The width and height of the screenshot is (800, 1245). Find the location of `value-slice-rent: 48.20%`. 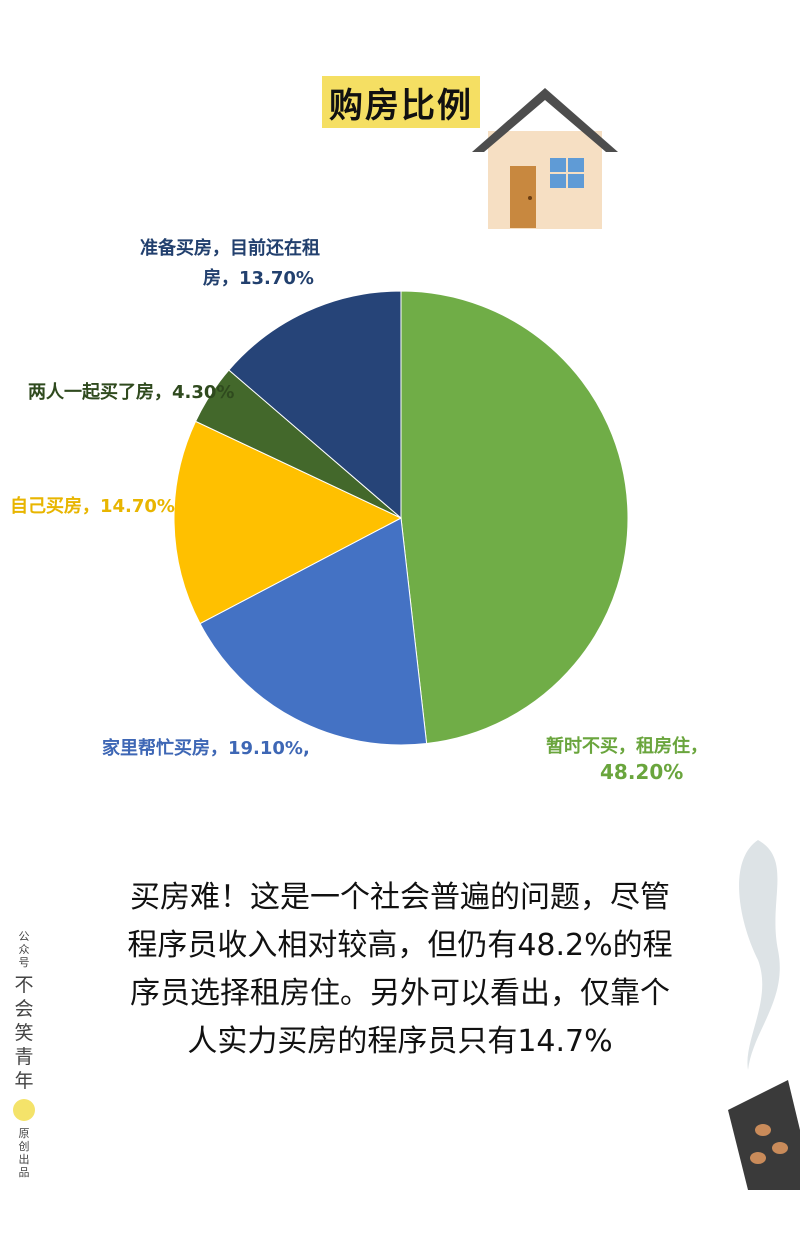

value-slice-rent: 48.20% is located at coordinates (642, 772).